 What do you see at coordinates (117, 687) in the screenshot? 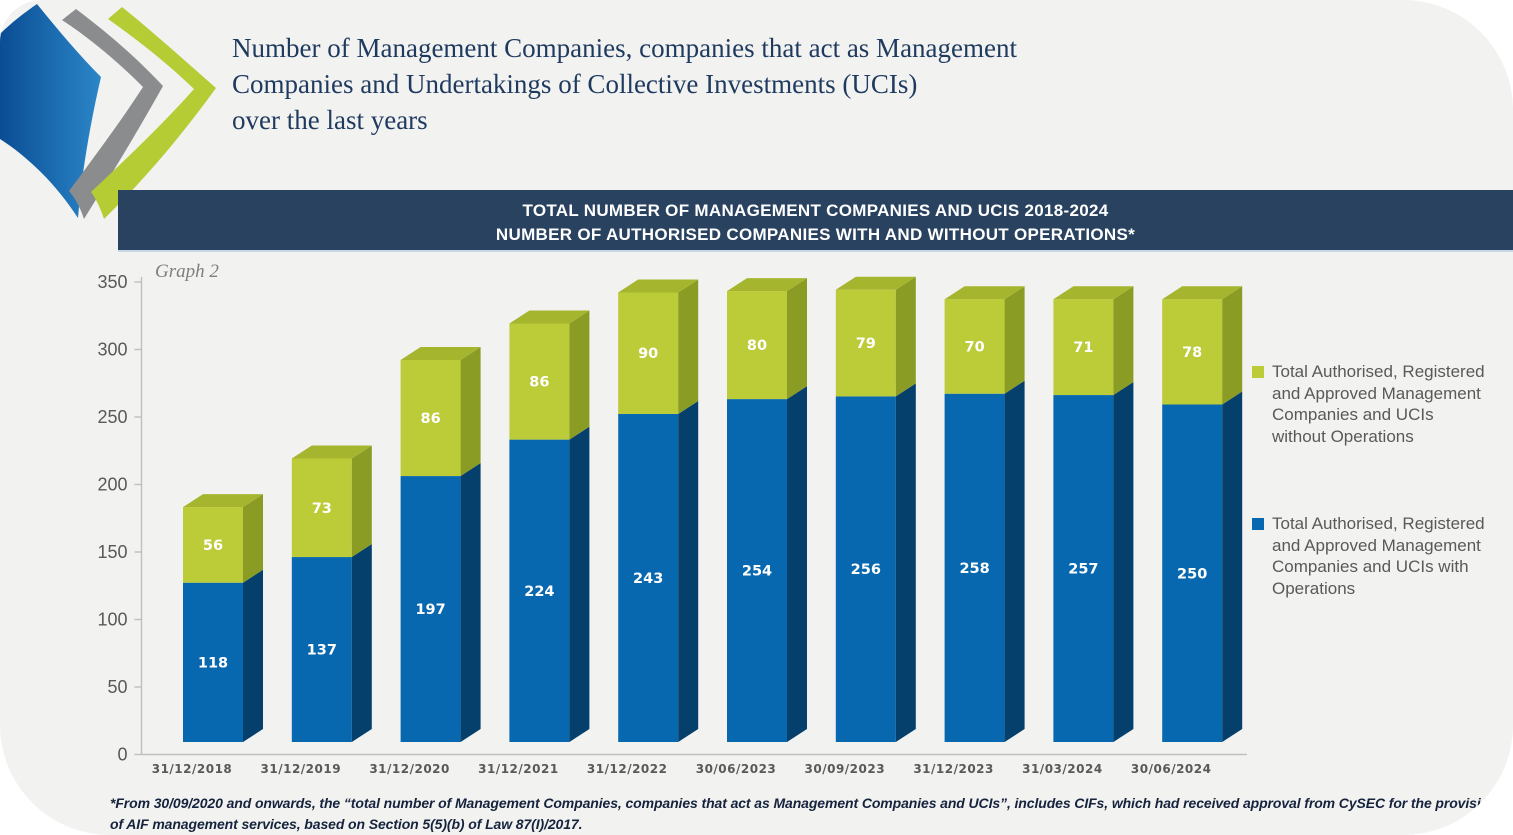
I see `y-axis-tick-label: 50` at bounding box center [117, 687].